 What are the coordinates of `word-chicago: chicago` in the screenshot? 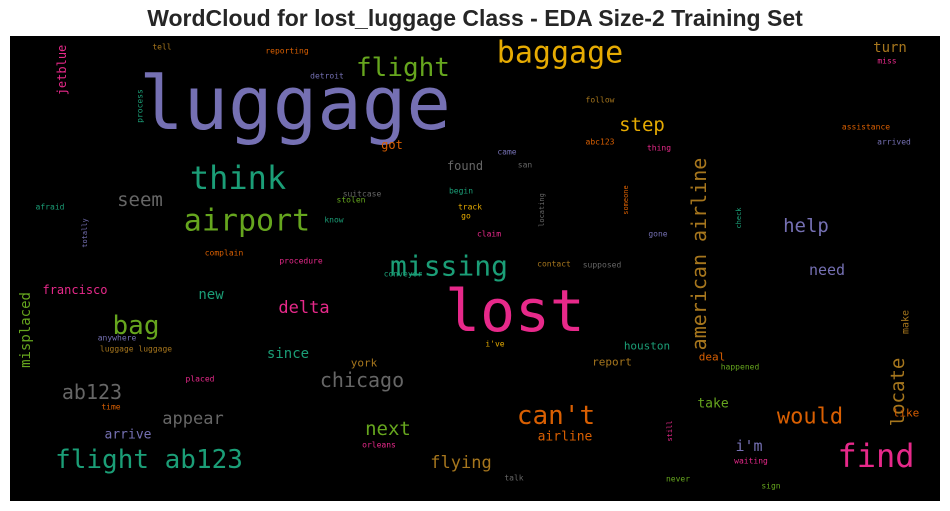 It's located at (362, 380).